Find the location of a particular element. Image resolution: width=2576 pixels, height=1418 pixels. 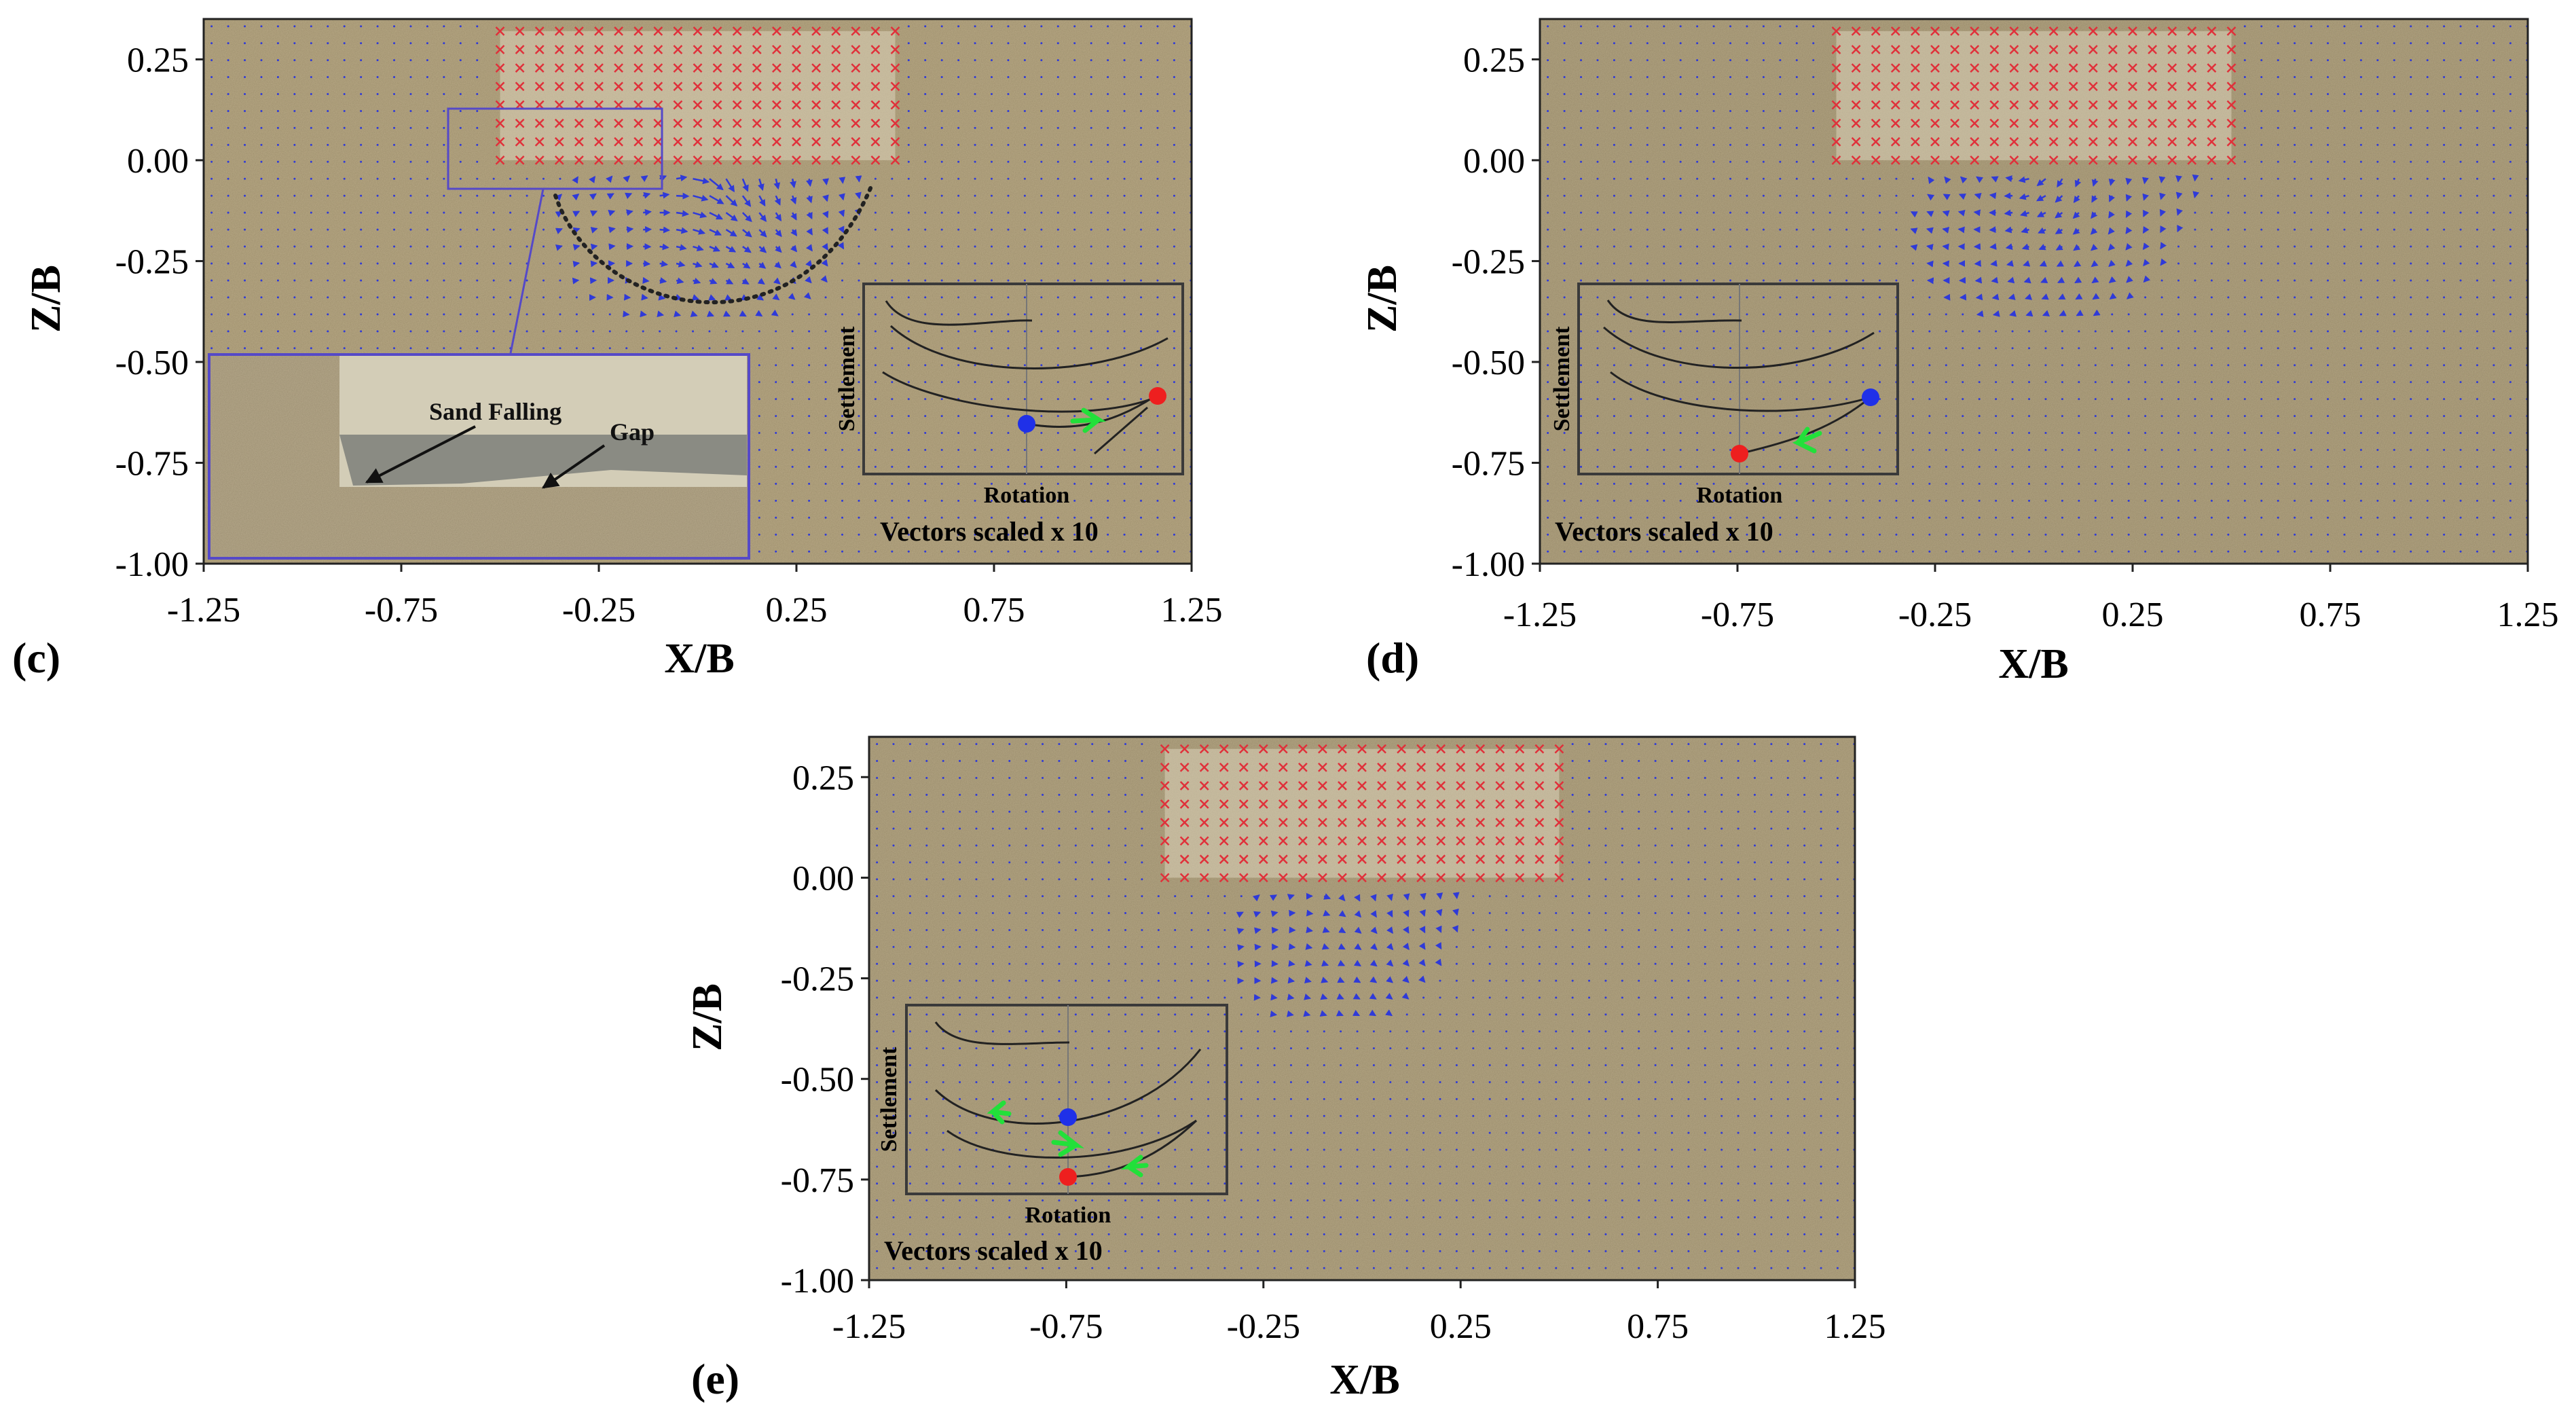

panel-c-ytick-label: 0.25 is located at coordinates (158, 60).